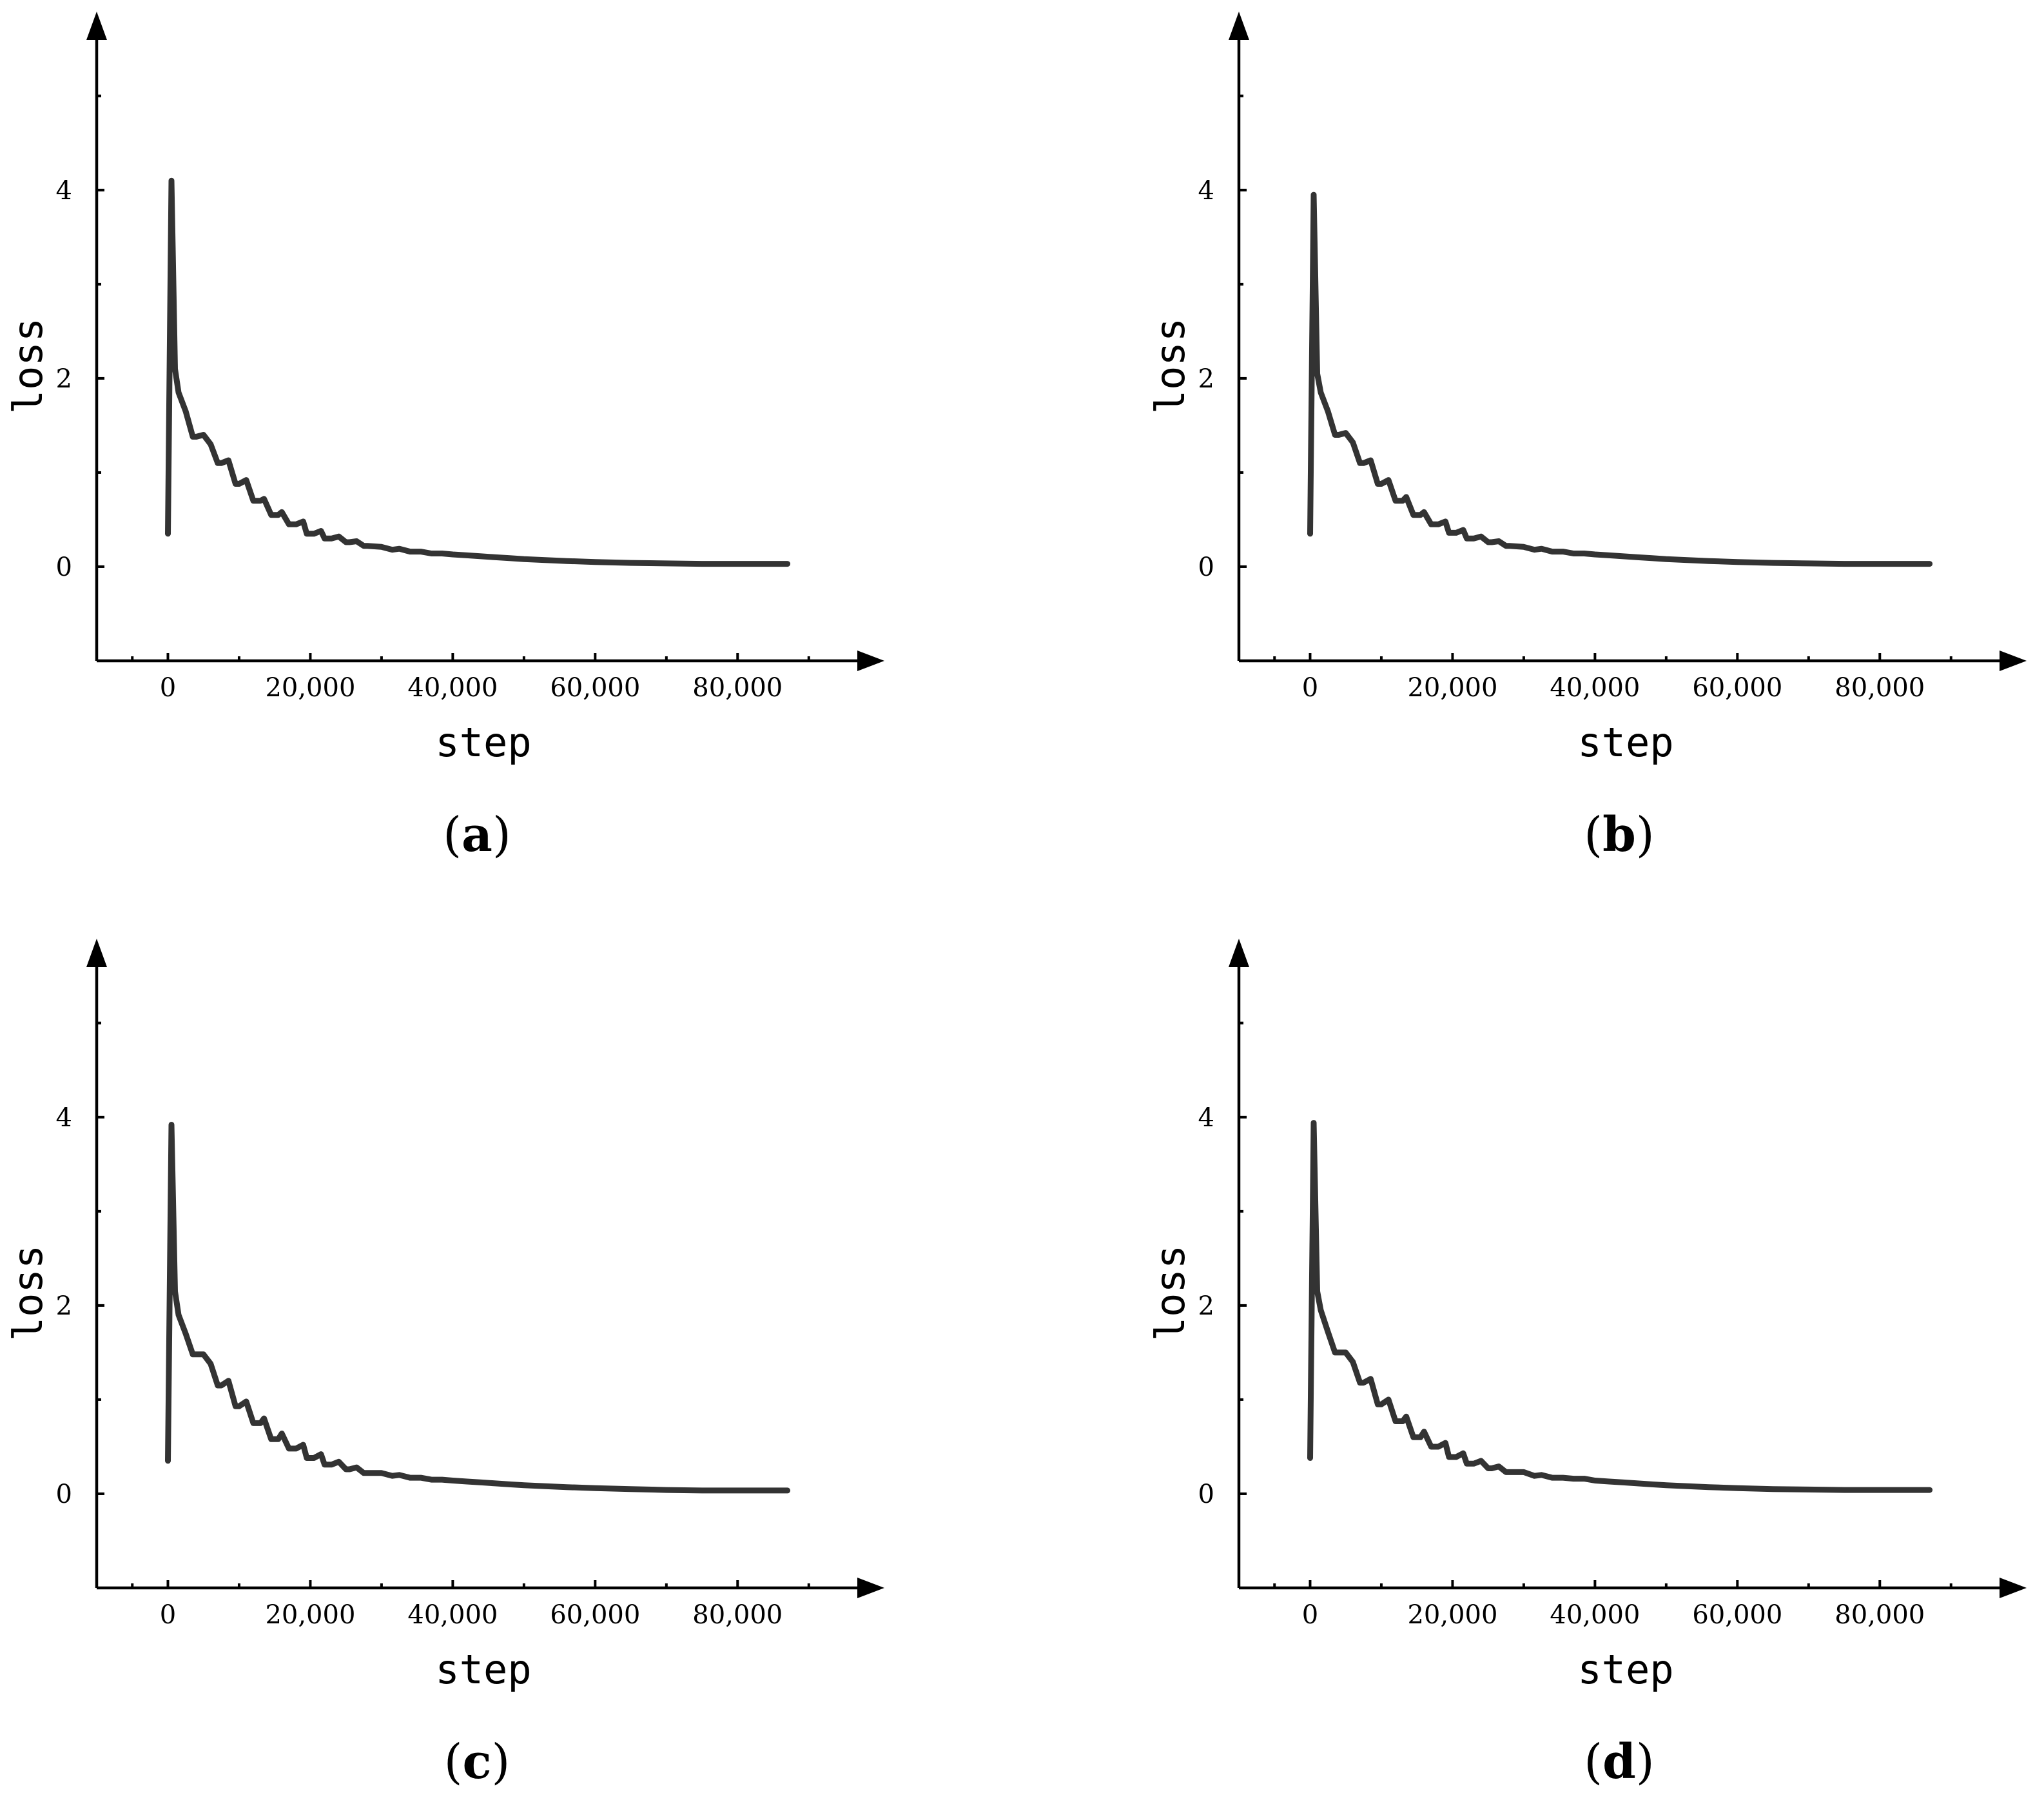  I want to click on panel-label: (d), so click(1620, 1762).